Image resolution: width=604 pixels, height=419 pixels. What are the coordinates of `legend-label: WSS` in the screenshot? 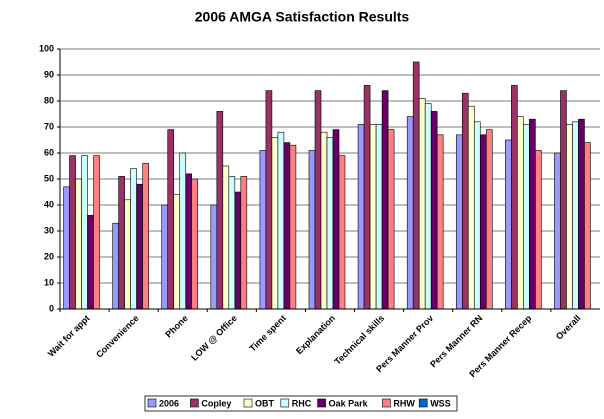 It's located at (440, 403).